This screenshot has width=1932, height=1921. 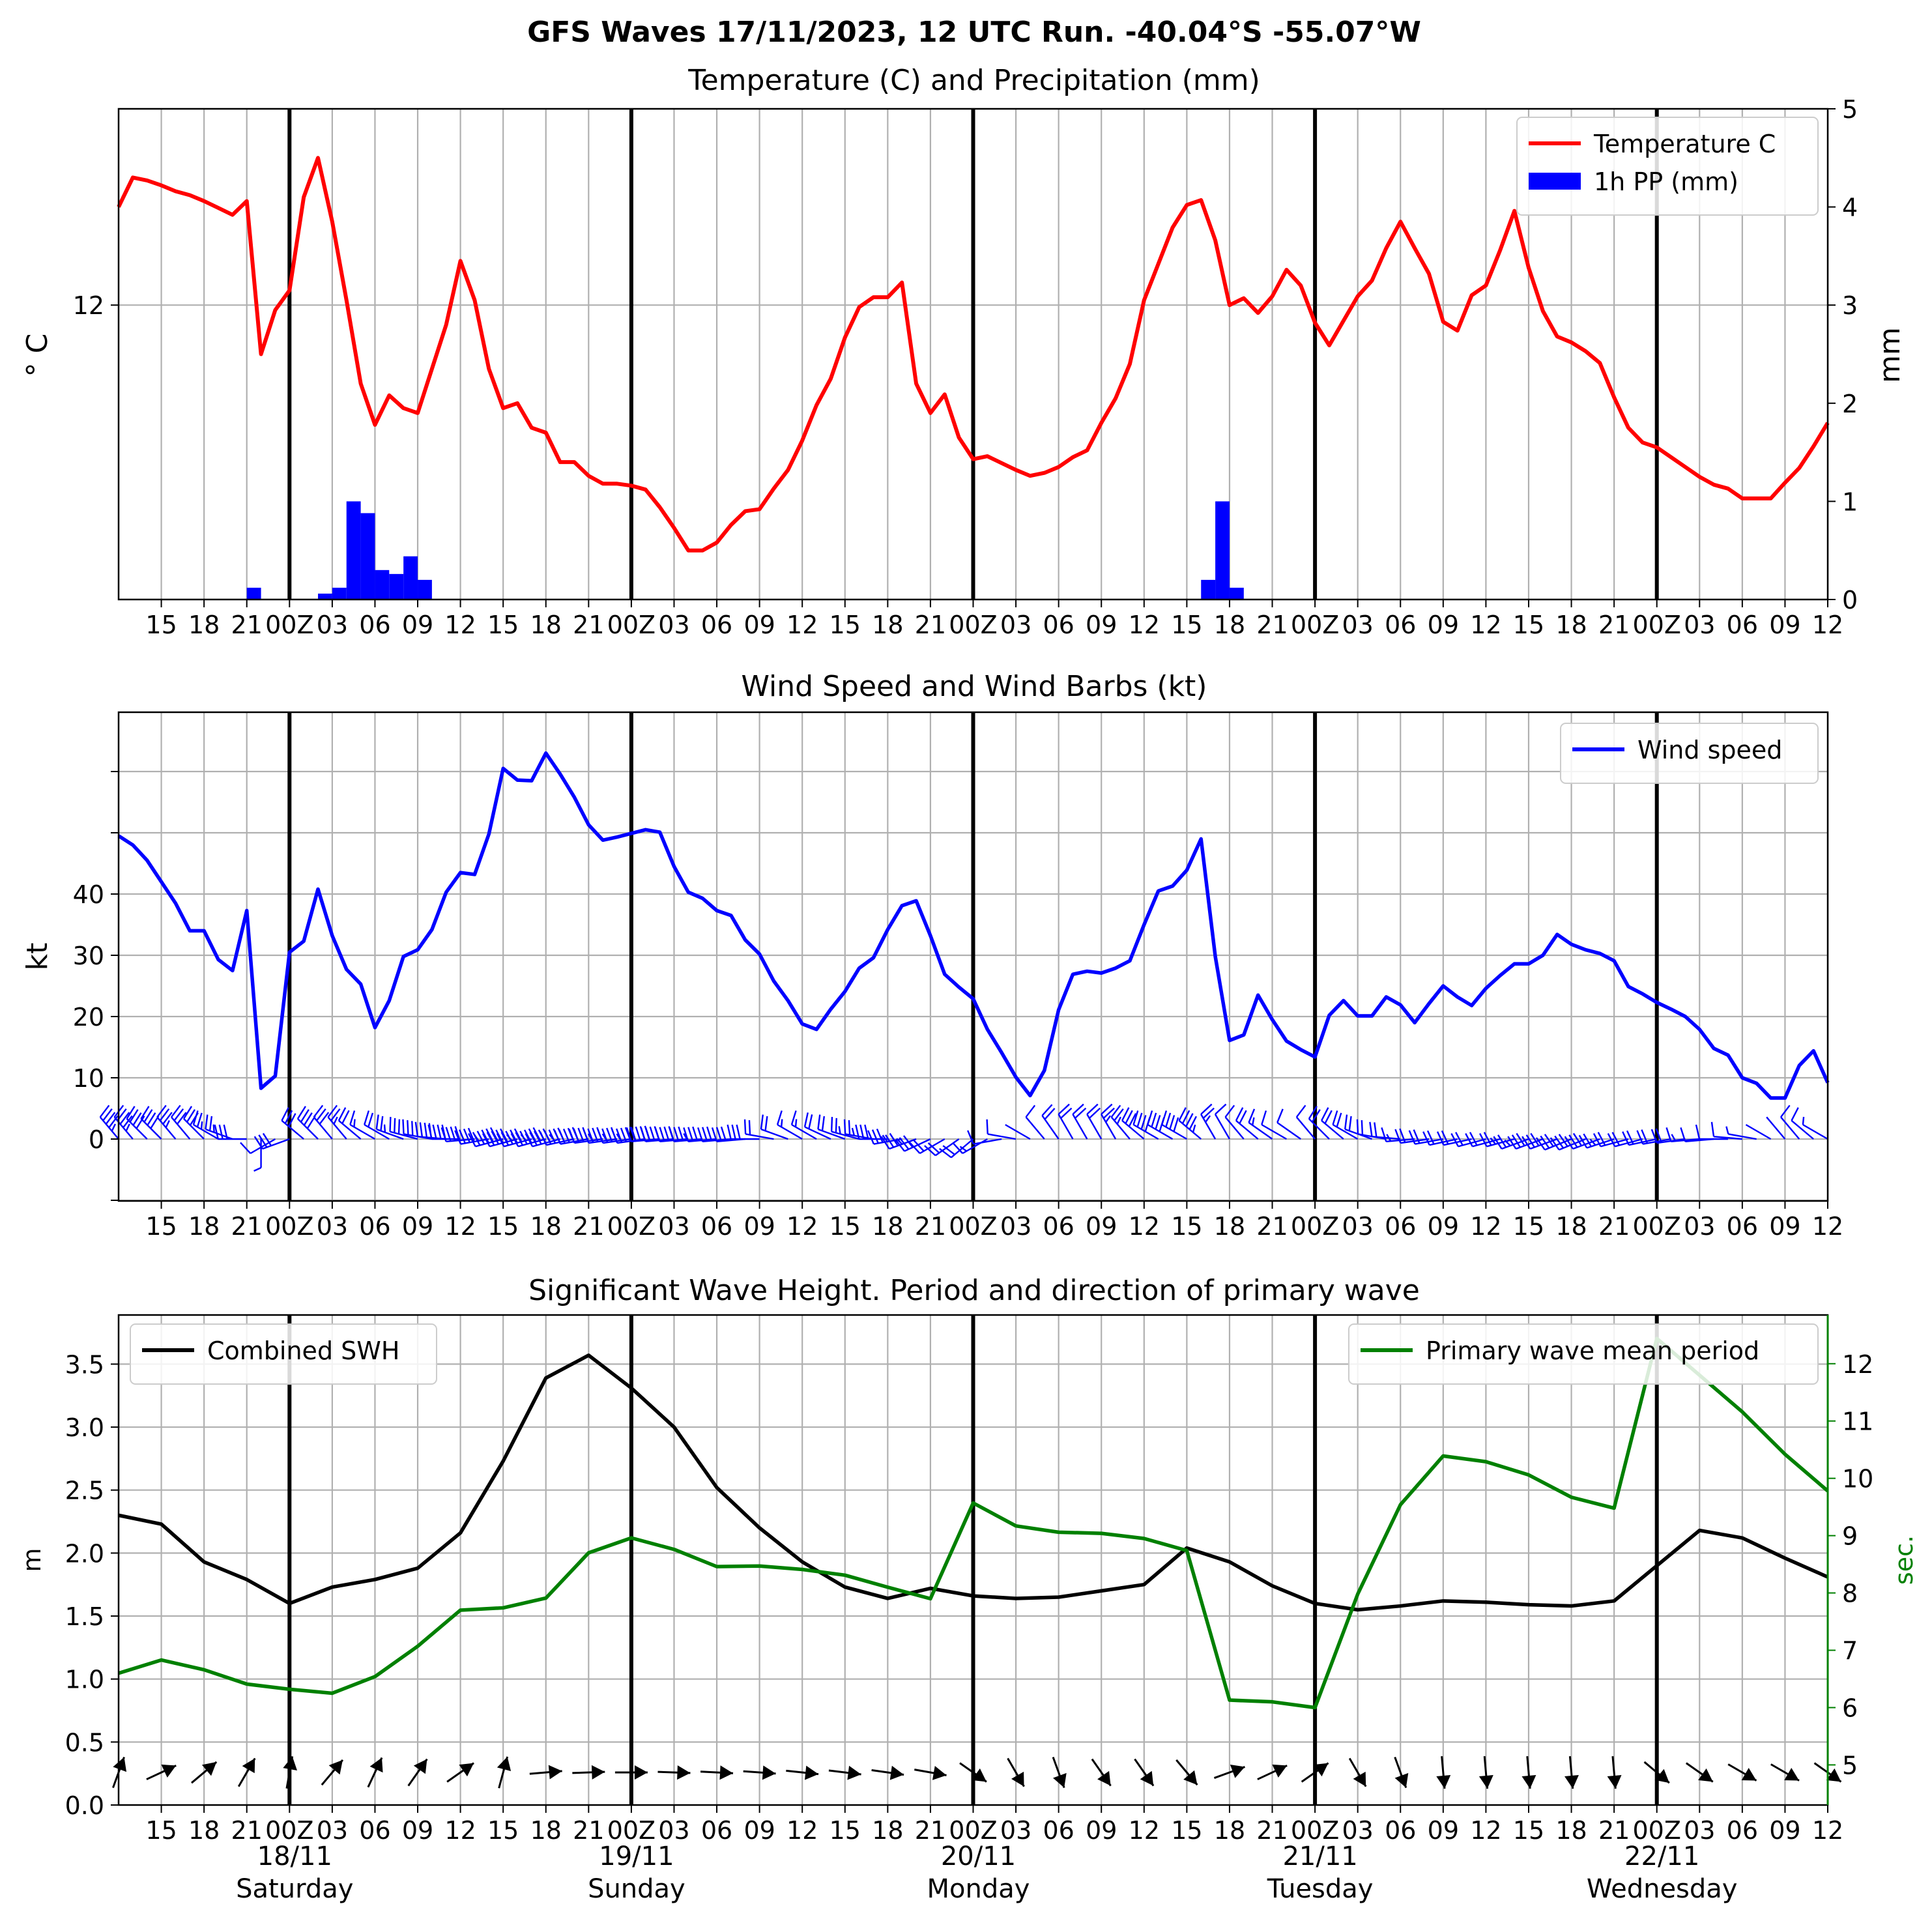 What do you see at coordinates (1850, 1651) in the screenshot?
I see `y2-tick-label: 7` at bounding box center [1850, 1651].